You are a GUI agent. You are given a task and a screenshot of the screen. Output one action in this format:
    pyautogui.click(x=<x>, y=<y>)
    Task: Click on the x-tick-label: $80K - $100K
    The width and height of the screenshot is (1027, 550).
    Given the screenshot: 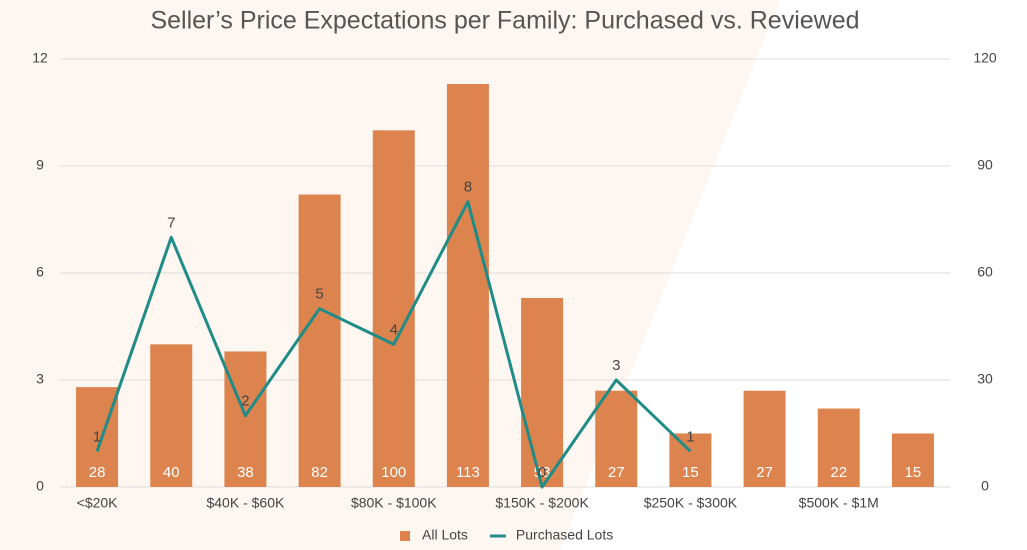 What is the action you would take?
    pyautogui.click(x=394, y=503)
    